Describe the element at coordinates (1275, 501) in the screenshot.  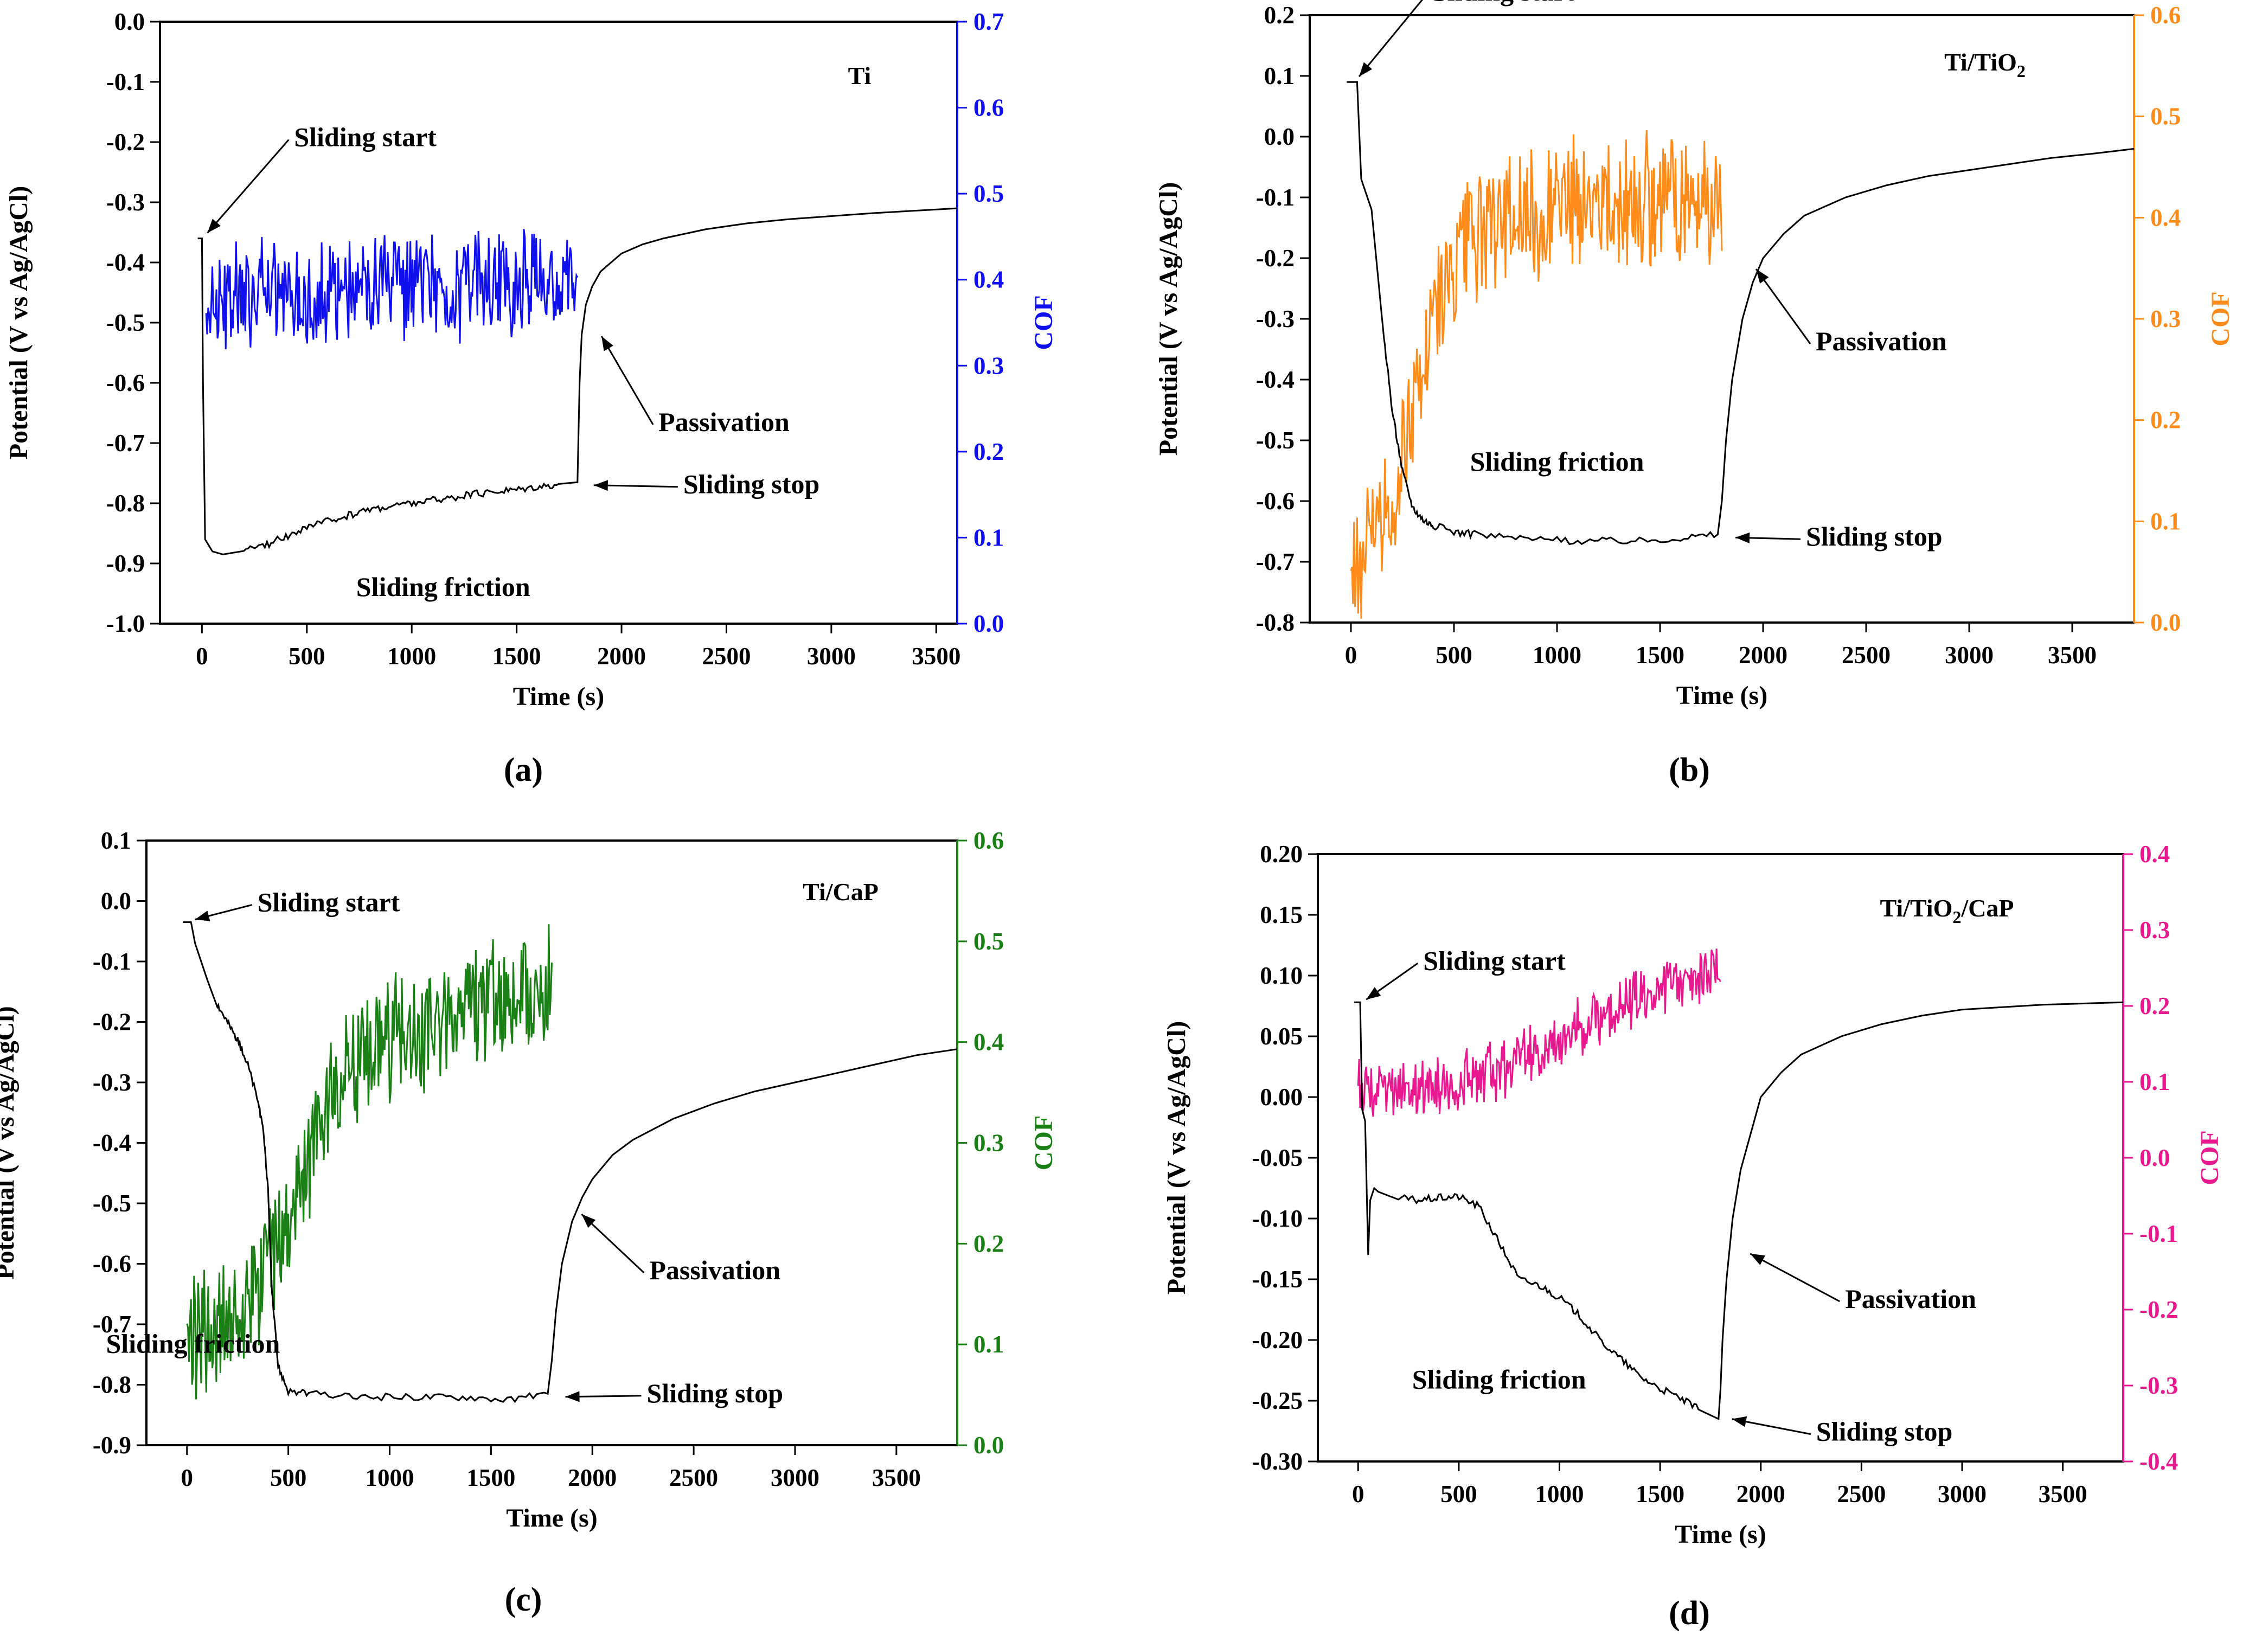
I see `y-tick-label: -0.6` at that location.